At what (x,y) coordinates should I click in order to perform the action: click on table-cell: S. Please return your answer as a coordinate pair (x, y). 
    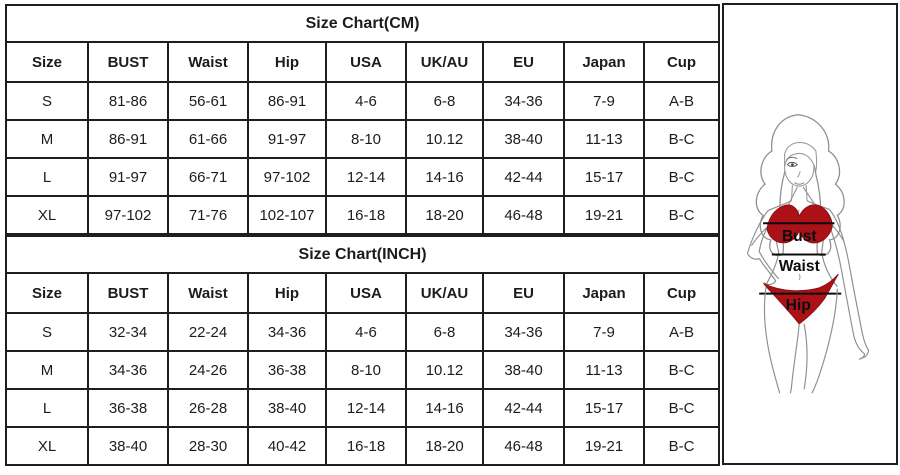
    Looking at the image, I should click on (47, 332).